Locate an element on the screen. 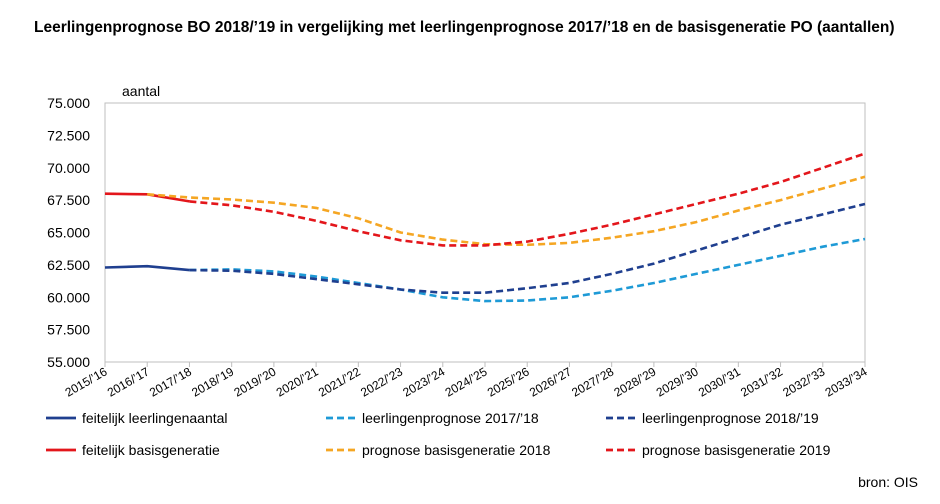 The width and height of the screenshot is (940, 504). y-tick-label: 65.000 is located at coordinates (68, 233).